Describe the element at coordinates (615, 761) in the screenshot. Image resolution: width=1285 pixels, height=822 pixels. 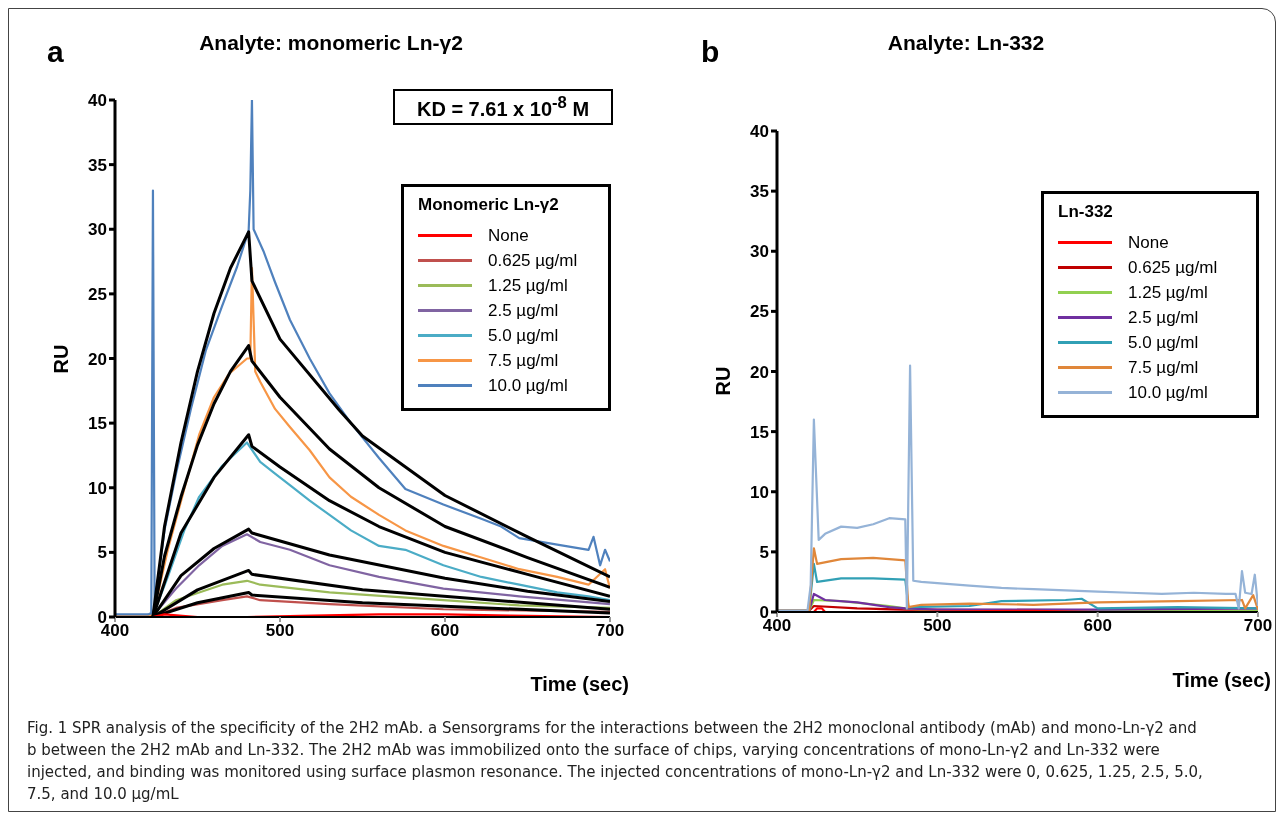
I see `caption: Fig. 1 SPR analysis of the specificity of the 2H2 mAb. a Sensorgrams for the interactions between the 2H2 monoclonal antibody (mAb) and mono-Ln-γ2 and b between the 2H2 mAb and Ln-332. The 2H2 mAb was immobilized onto the surface of chips, varying concentrations of mono-Ln-γ2 and Ln-332 were injected, and binding was monitored using surface plasmon resonance. The injected concentrations of mono-Ln-γ2 and Ln-332 were 0, 0.625, 1.25, 2.5, 5.0, 7.5, and 10.0 µg/mL` at that location.